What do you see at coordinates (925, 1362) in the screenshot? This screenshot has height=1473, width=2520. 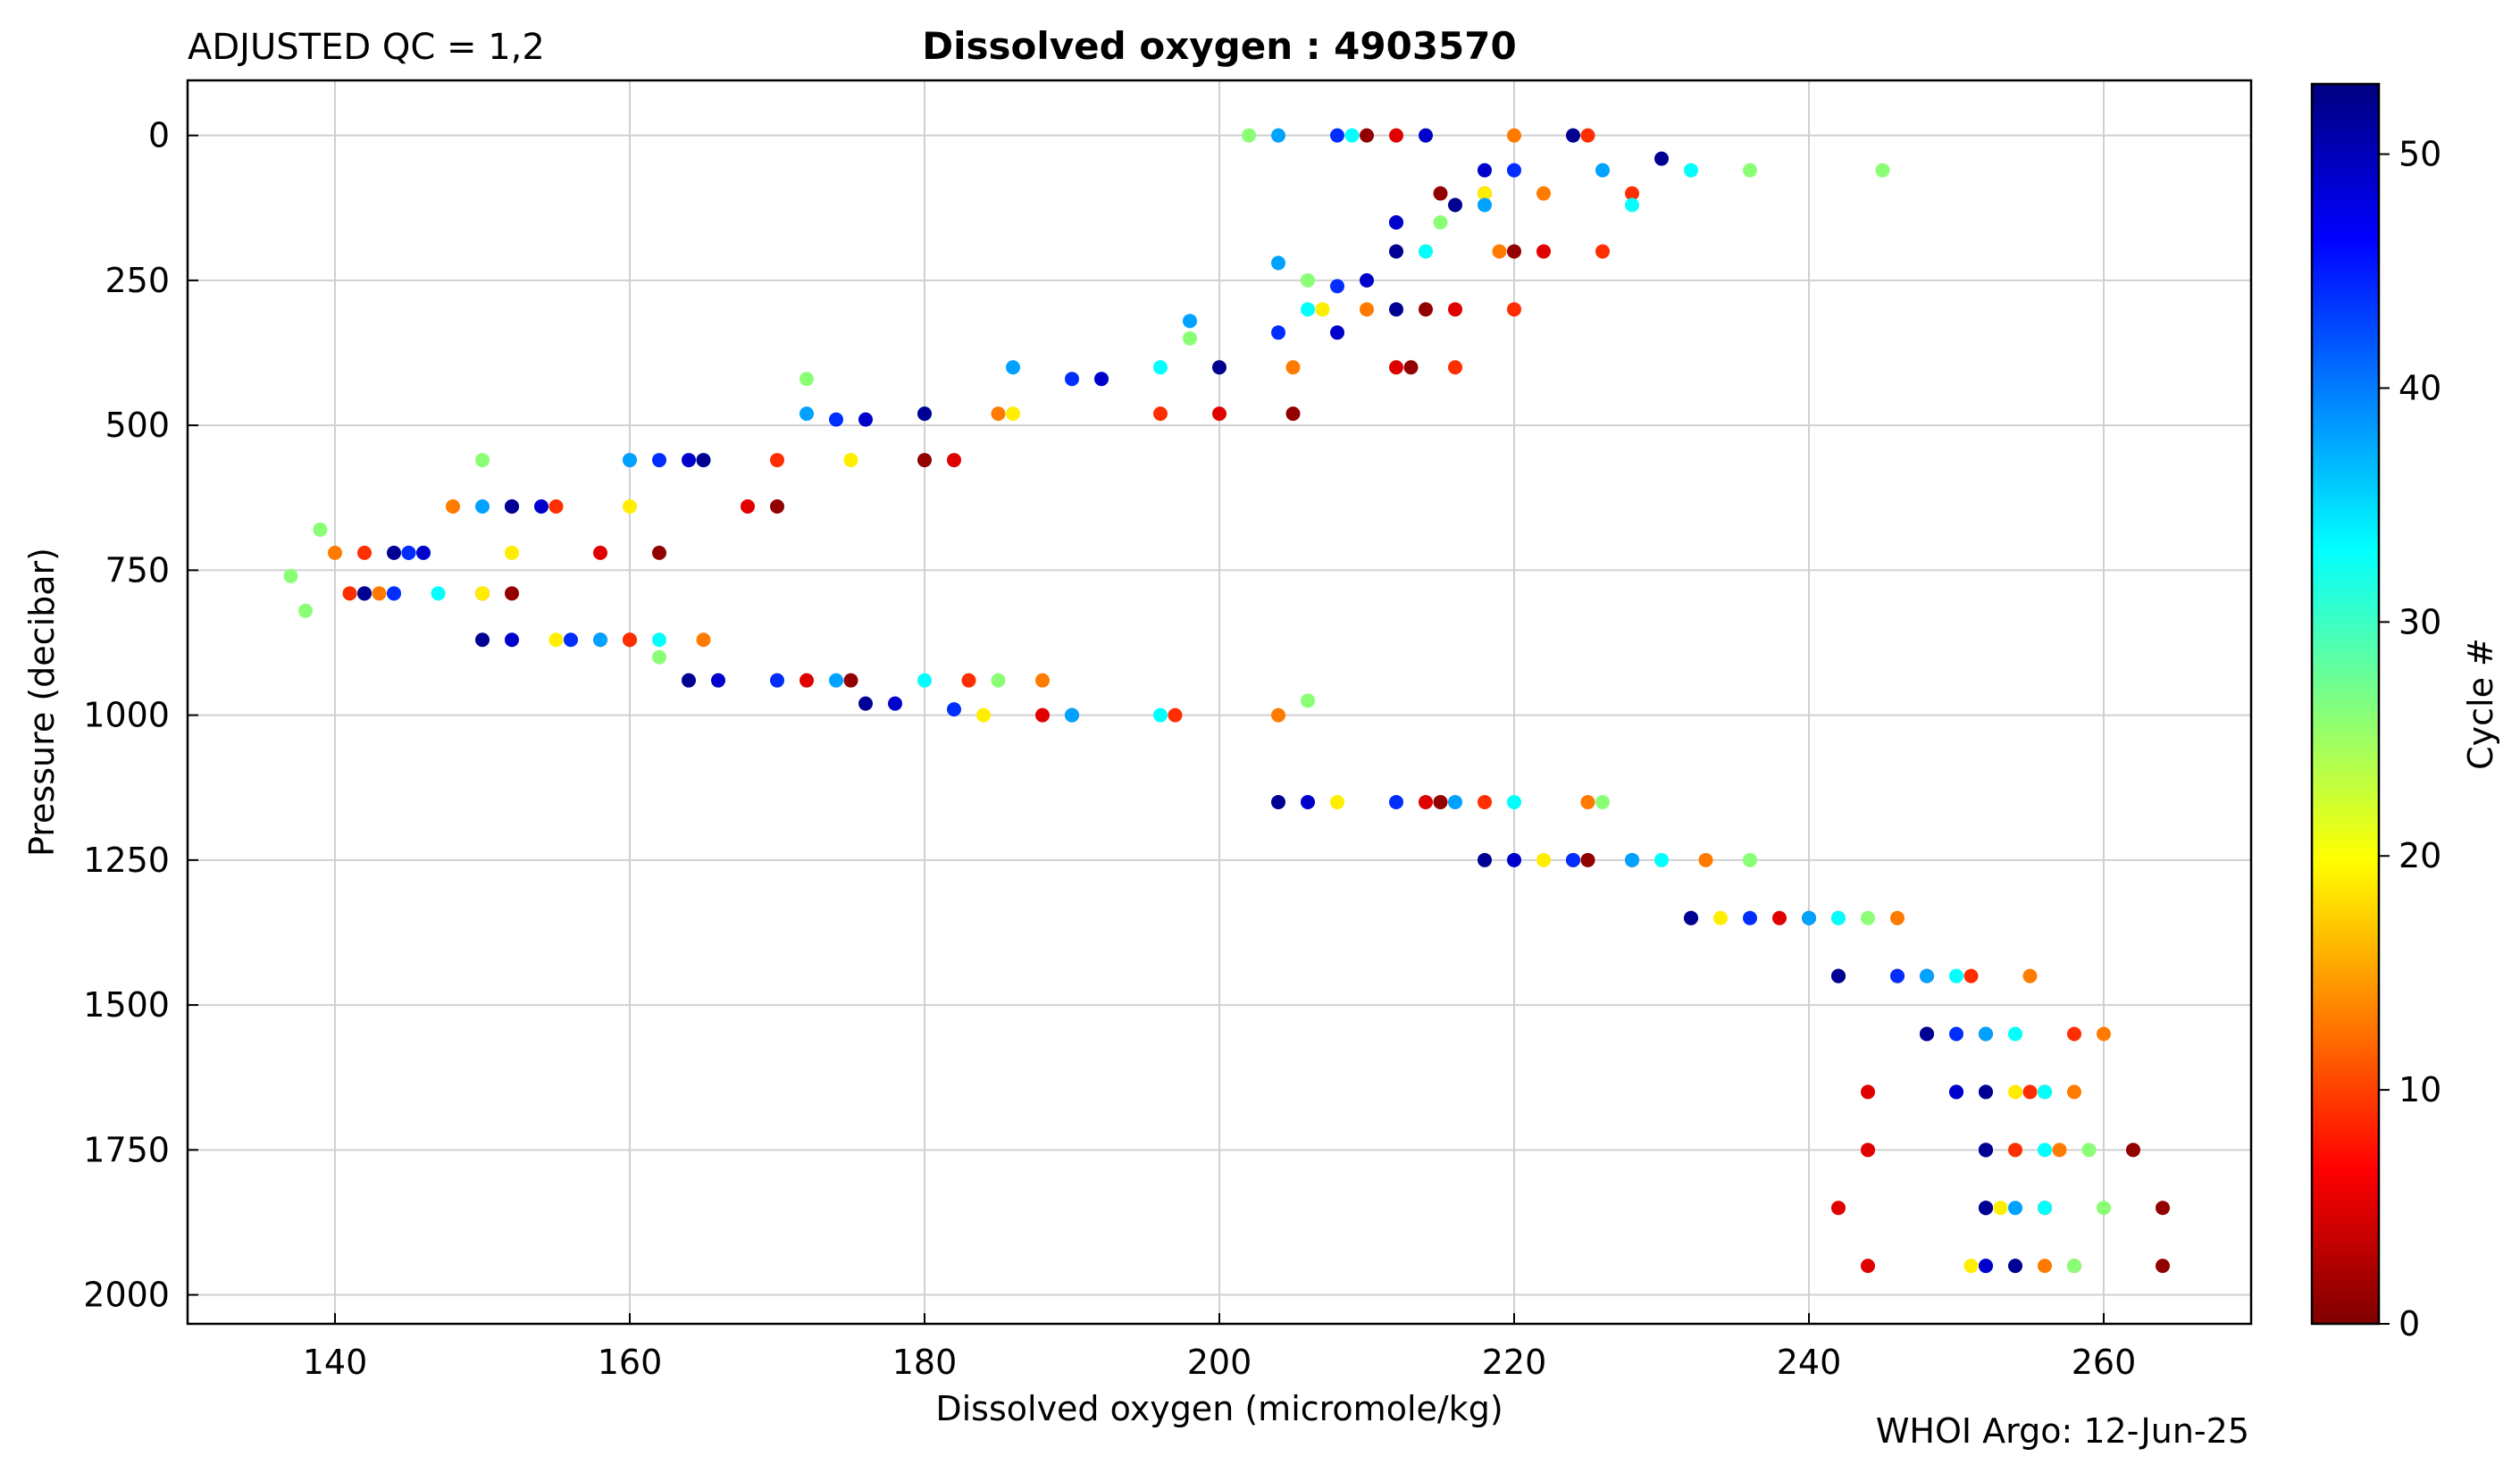 I see `x-tick-label: 180` at bounding box center [925, 1362].